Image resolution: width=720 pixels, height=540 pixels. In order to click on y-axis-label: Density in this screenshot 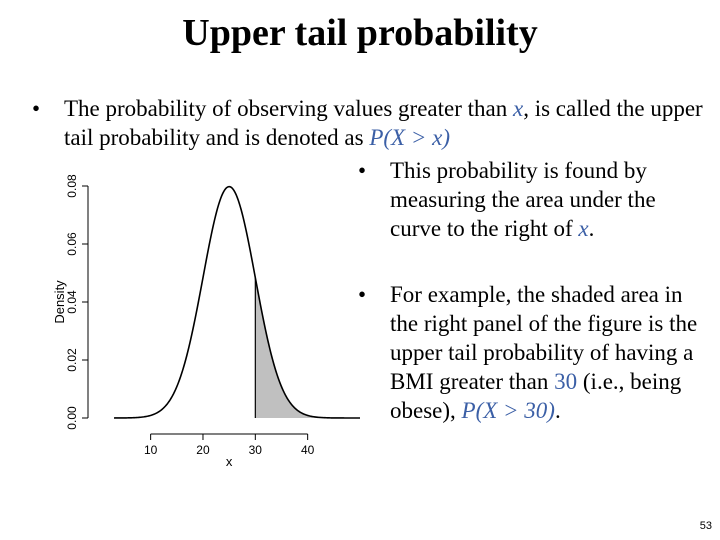, I will do `click(59, 302)`.